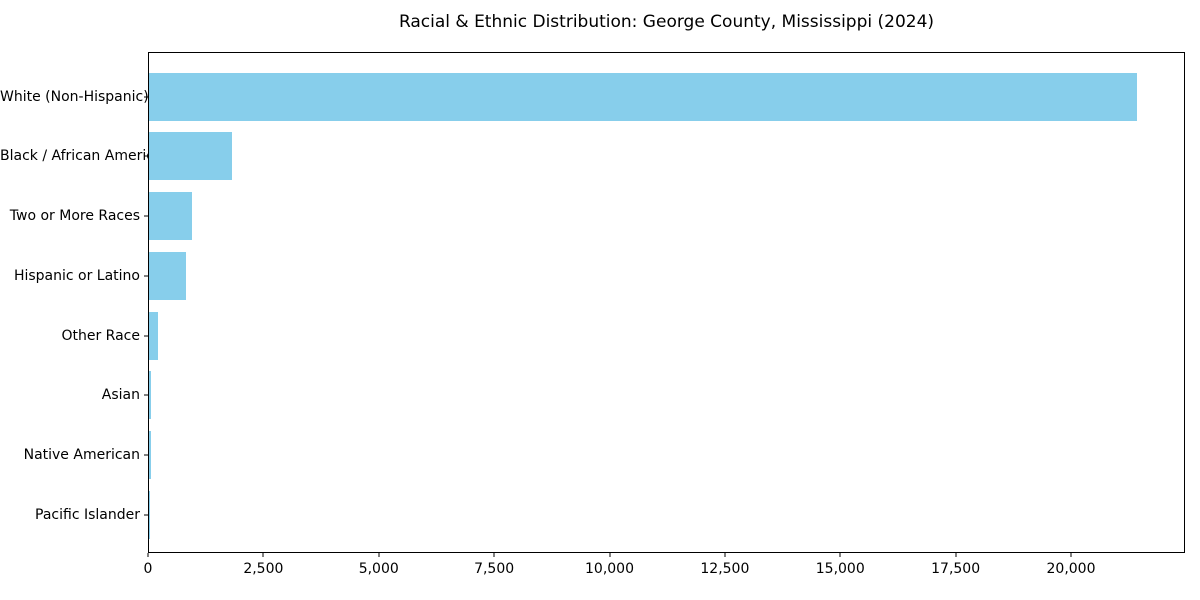 This screenshot has height=600, width=1200. I want to click on x-tick-label: 15,000, so click(840, 569).